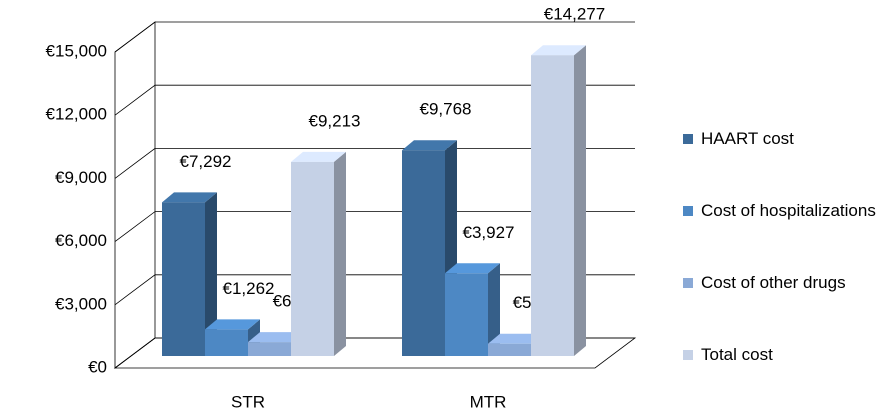 Image resolution: width=891 pixels, height=416 pixels. Describe the element at coordinates (249, 288) in the screenshot. I see `value-label: €1,262` at that location.